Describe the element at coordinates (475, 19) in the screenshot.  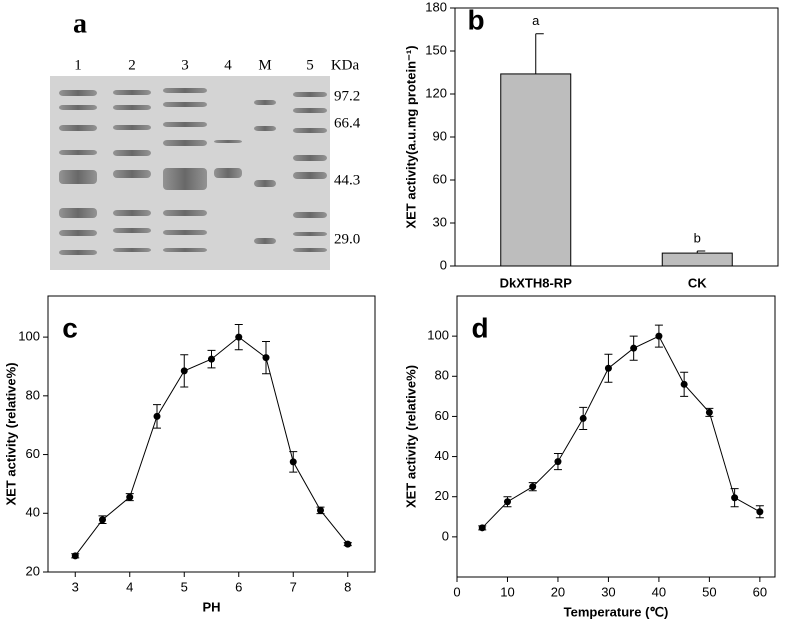
I see `panel-label: b` at that location.